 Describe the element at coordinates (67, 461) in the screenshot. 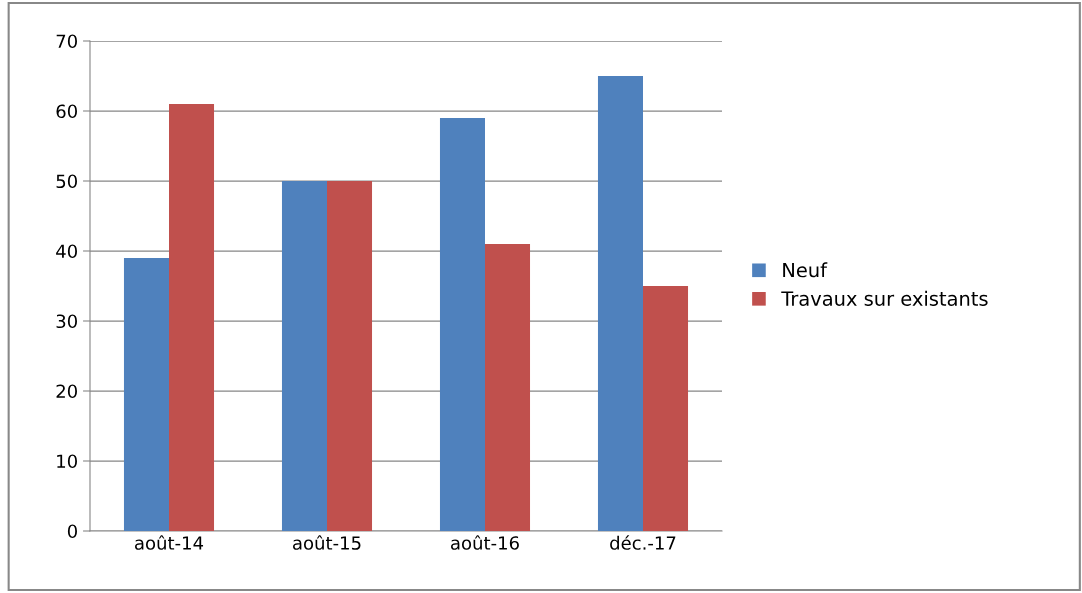

I see `y-tick-label: 10` at that location.